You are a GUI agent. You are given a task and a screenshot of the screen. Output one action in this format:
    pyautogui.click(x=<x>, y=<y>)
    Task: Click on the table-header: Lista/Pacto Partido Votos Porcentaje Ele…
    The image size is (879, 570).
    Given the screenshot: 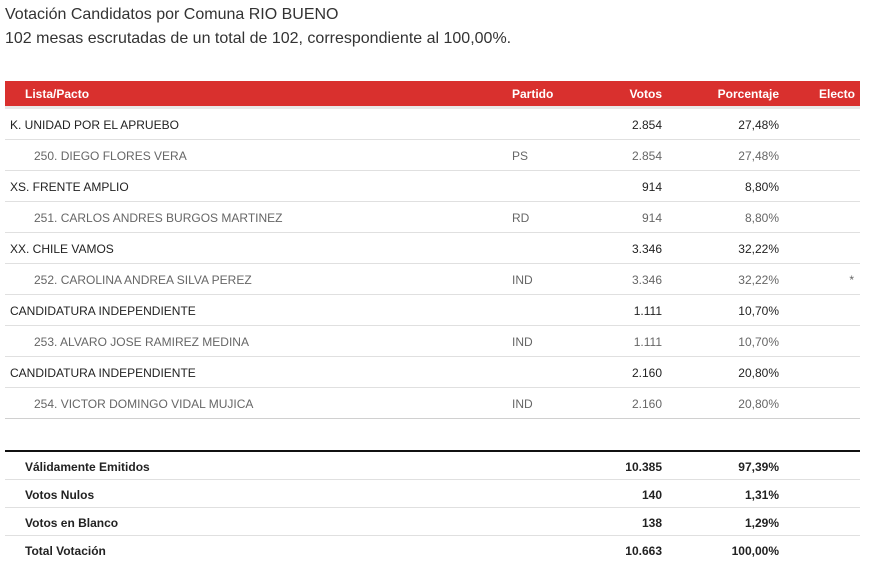 What is the action you would take?
    pyautogui.click(x=432, y=95)
    